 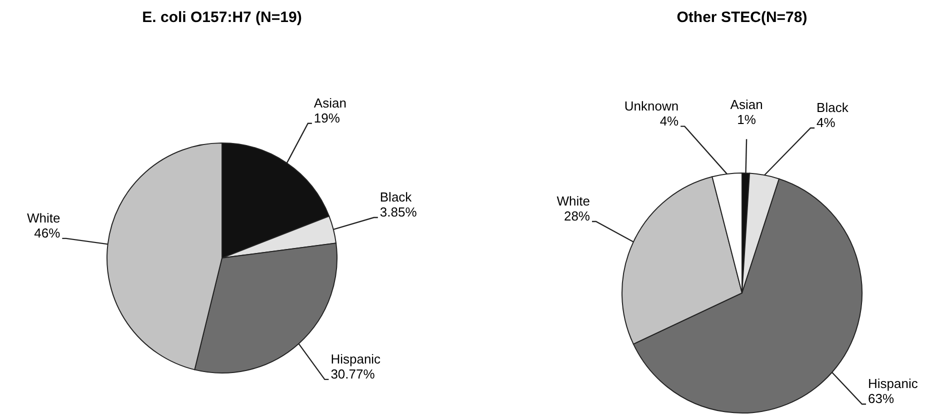 What do you see at coordinates (353, 374) in the screenshot?
I see `data-label: 30.77%` at bounding box center [353, 374].